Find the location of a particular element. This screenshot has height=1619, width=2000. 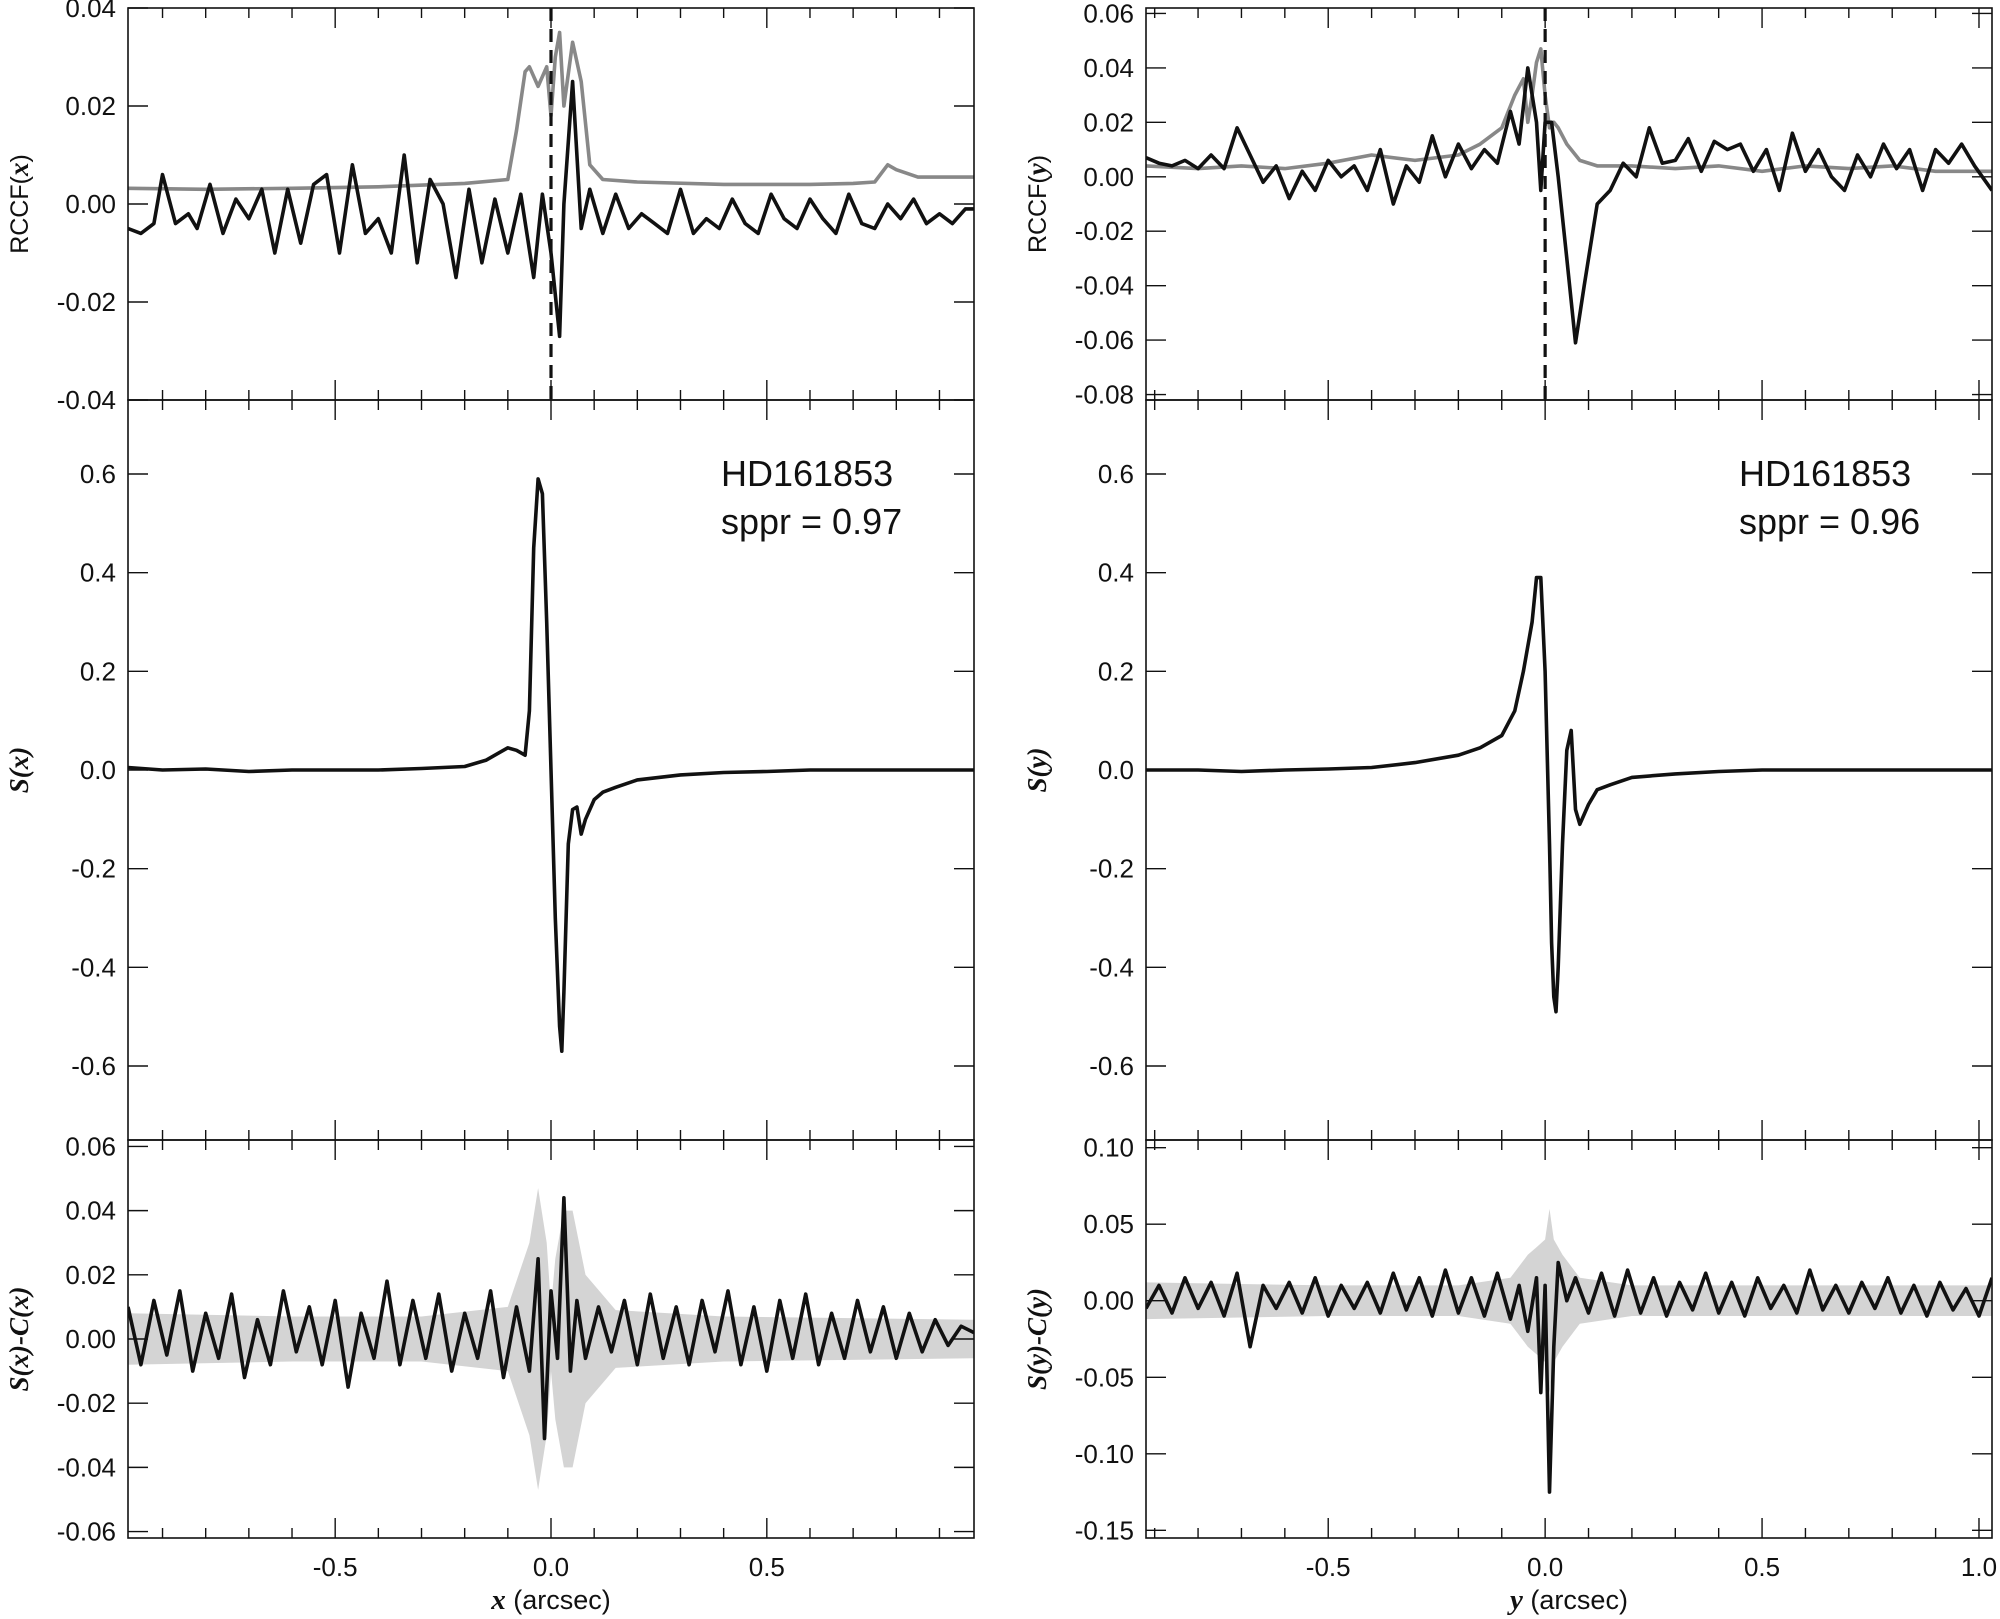

y-axis-label: S(y) is located at coordinates (1037, 770).